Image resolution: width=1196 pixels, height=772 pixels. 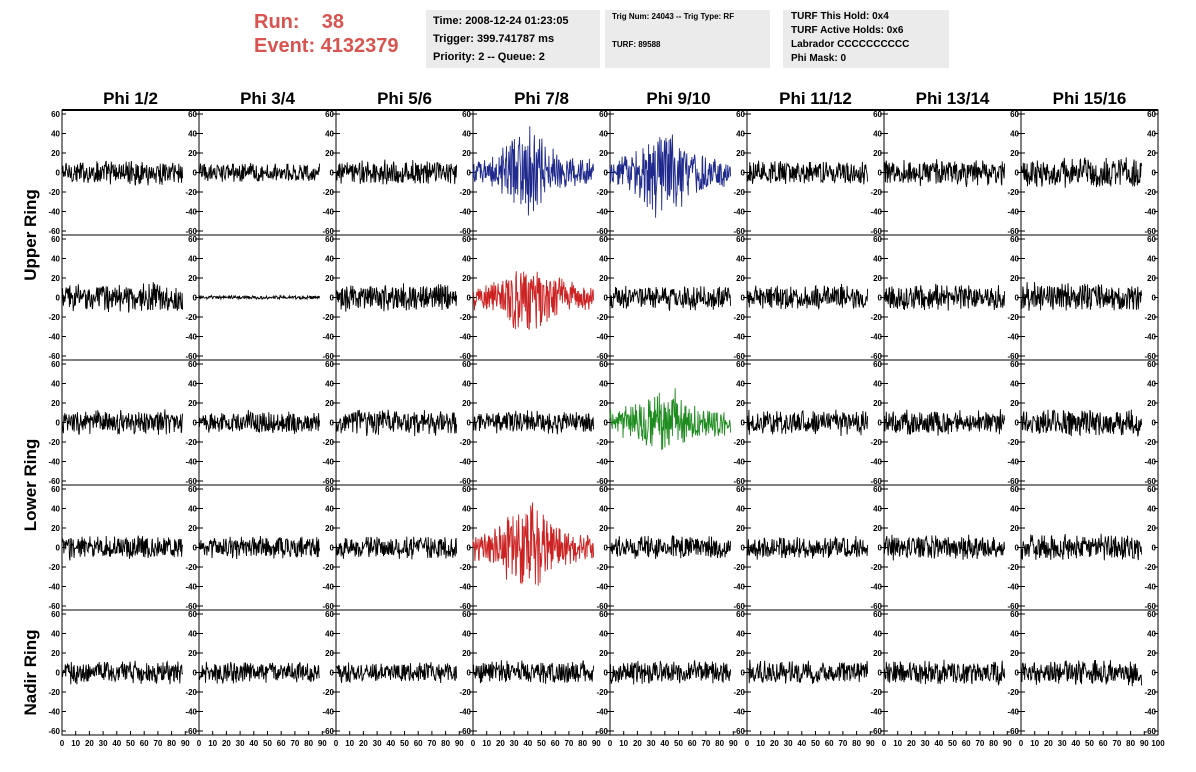 What do you see at coordinates (1144, 743) in the screenshot?
I see `x-tick-label: 90` at bounding box center [1144, 743].